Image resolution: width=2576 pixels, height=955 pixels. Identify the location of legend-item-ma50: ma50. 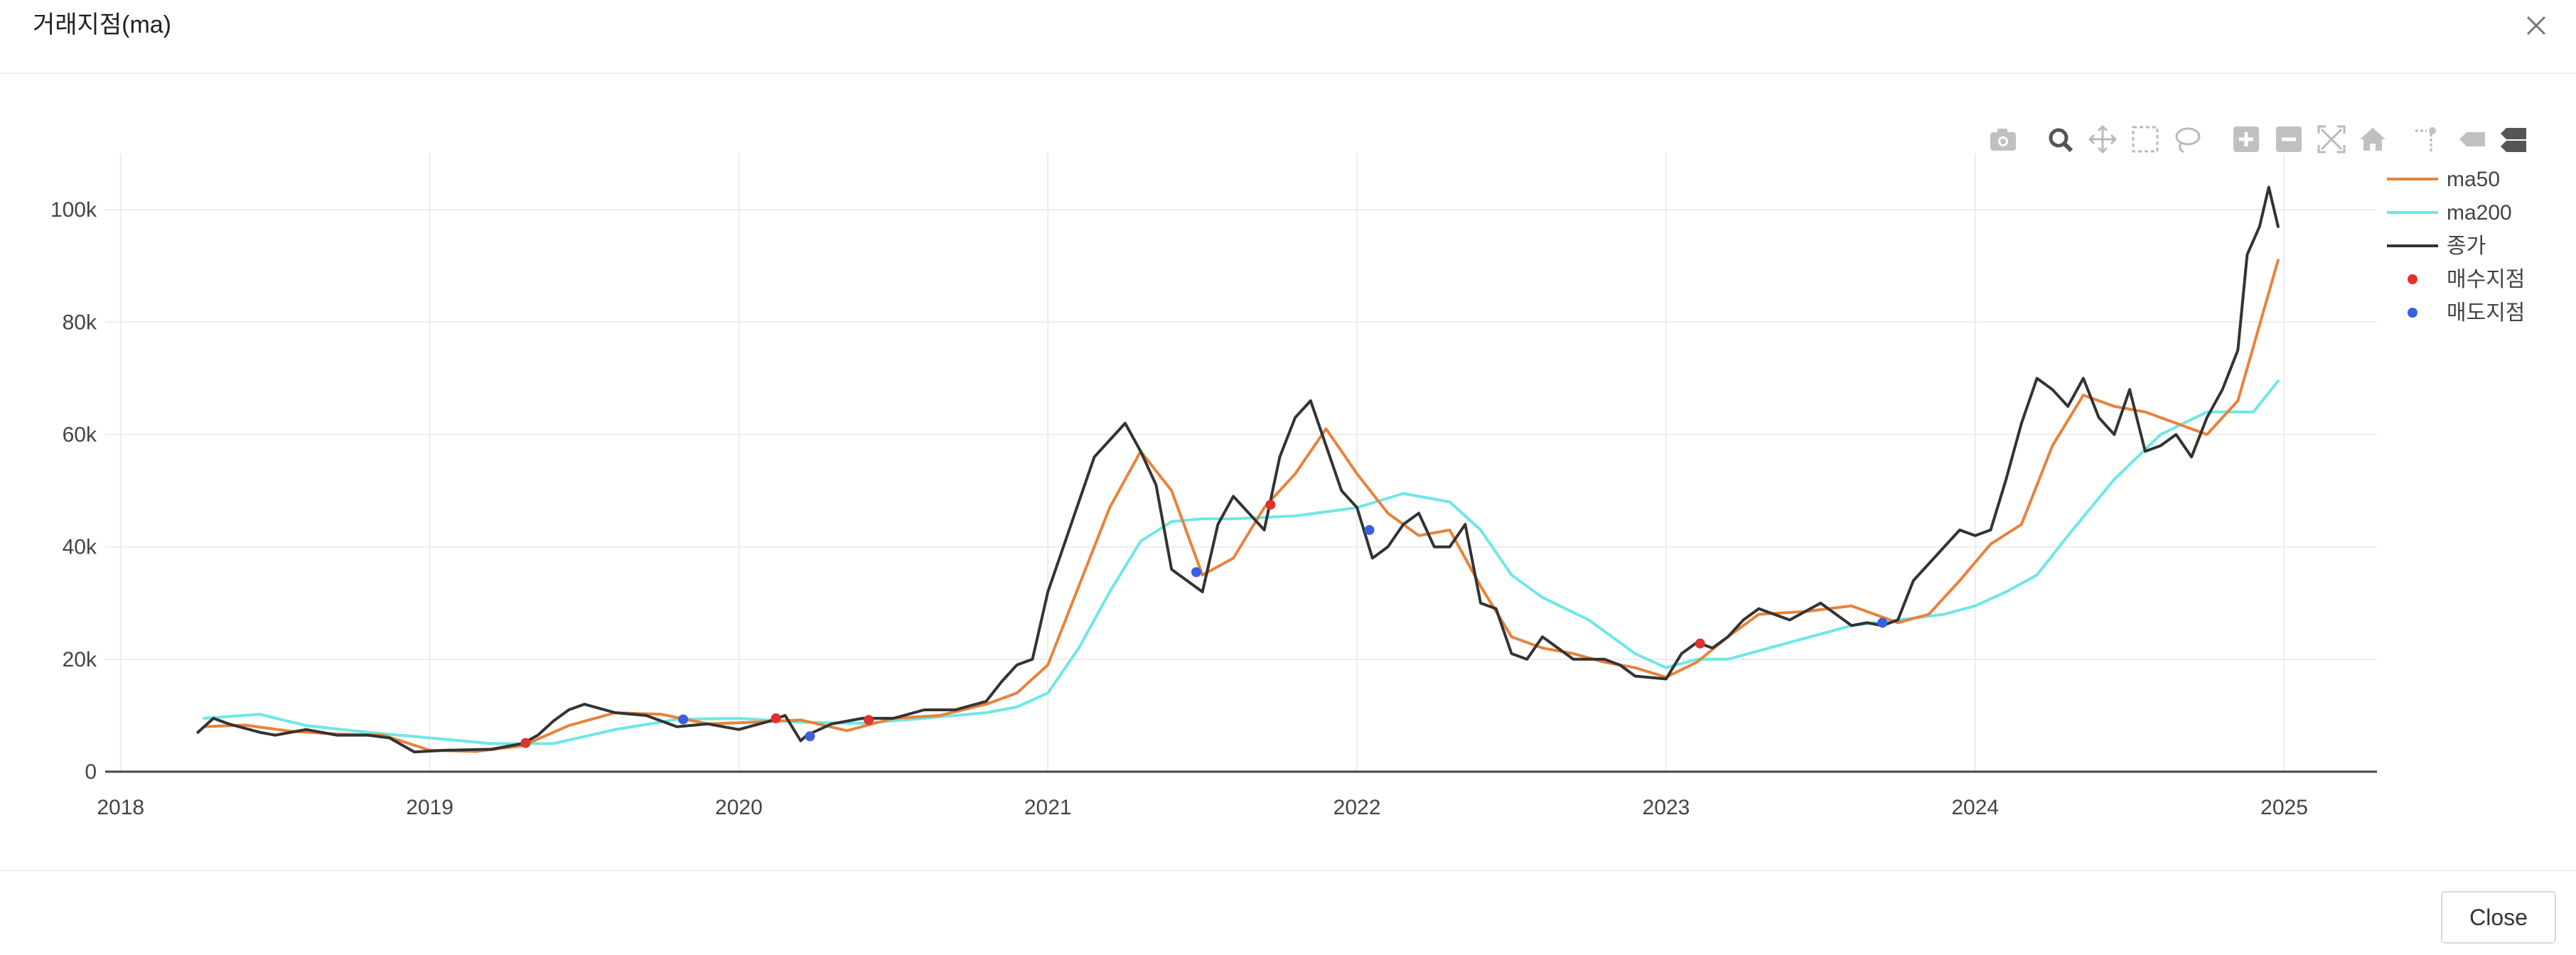
(2443, 179).